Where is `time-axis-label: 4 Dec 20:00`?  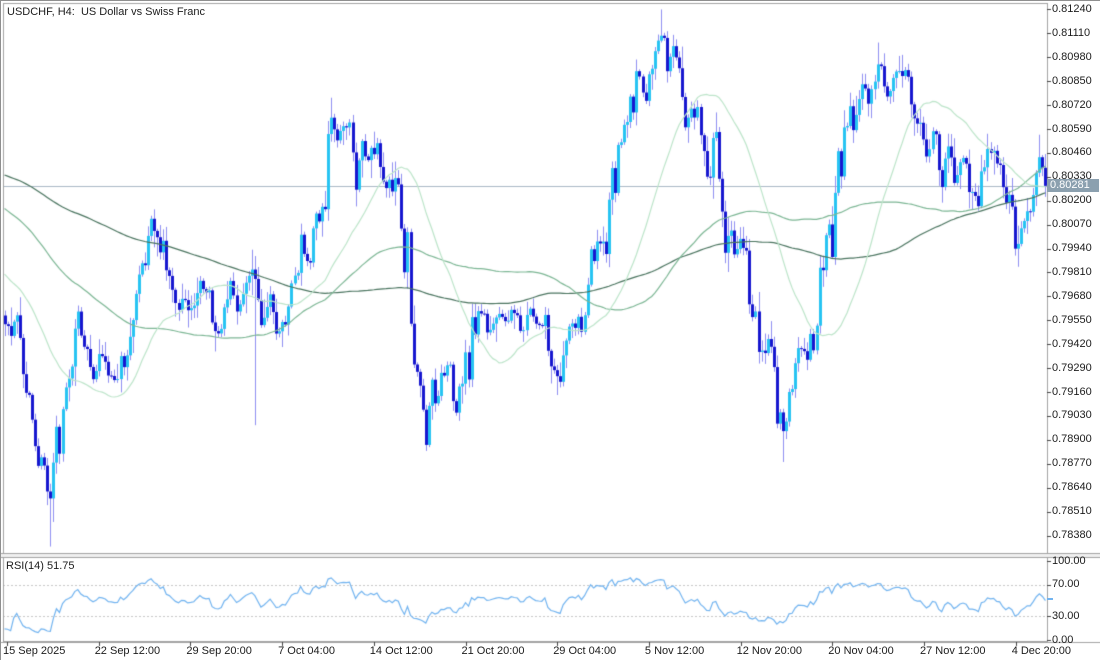
time-axis-label: 4 Dec 20:00 is located at coordinates (1041, 651).